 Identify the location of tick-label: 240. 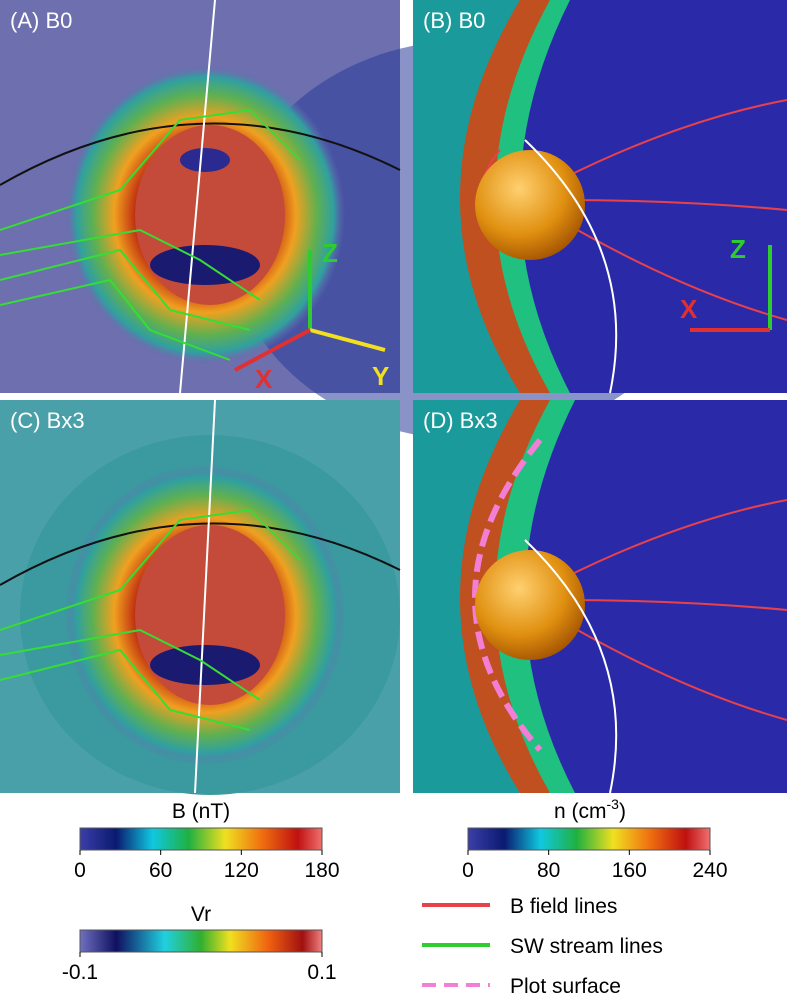
(709, 870).